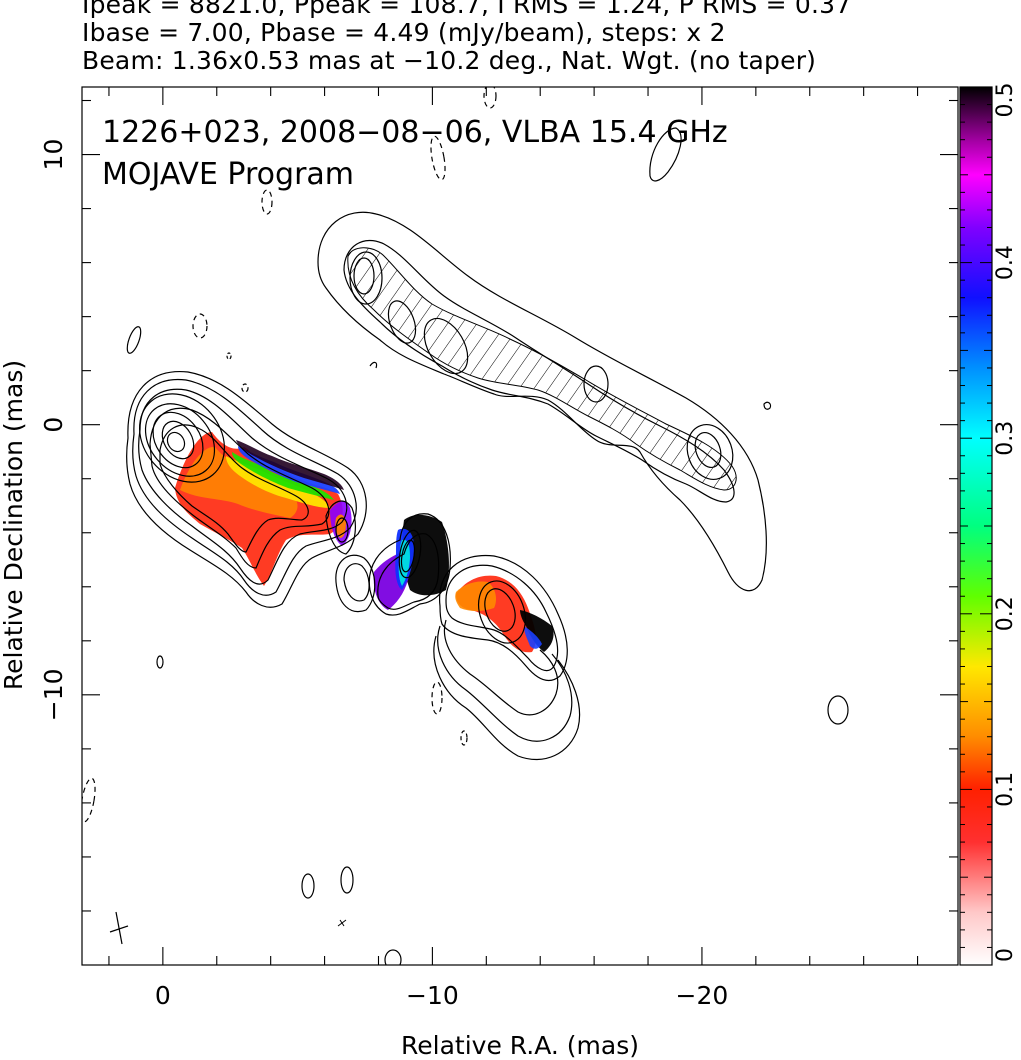  I want to click on contour-outer-knot, so click(500, 610).